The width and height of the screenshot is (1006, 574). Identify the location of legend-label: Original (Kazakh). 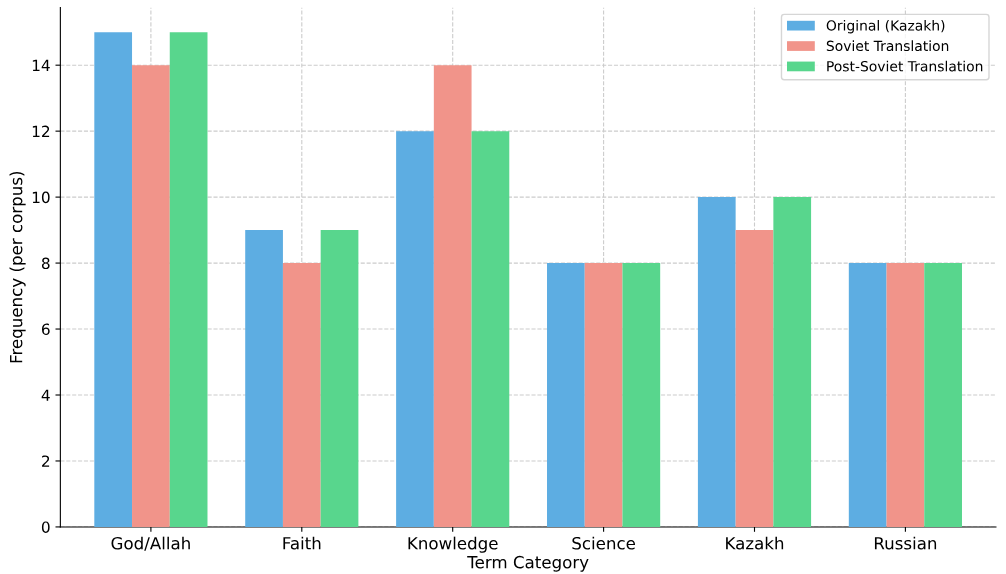
(885, 26).